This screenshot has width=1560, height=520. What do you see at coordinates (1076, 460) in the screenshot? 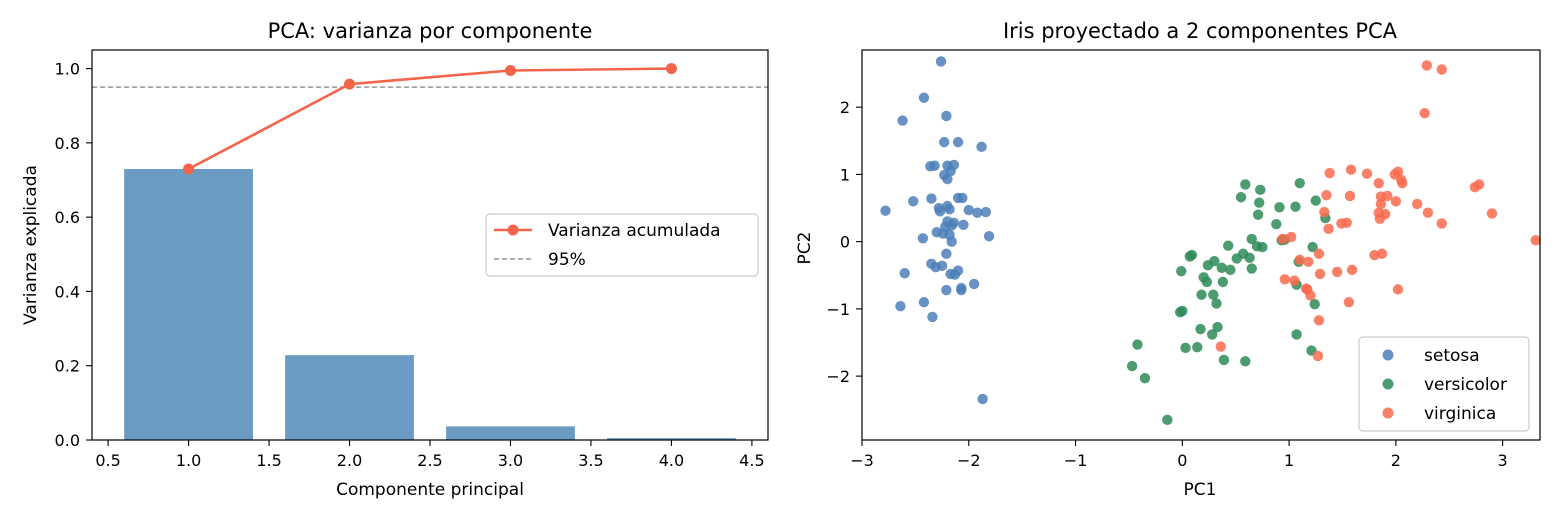
I see `x-tick-label: −1` at bounding box center [1076, 460].